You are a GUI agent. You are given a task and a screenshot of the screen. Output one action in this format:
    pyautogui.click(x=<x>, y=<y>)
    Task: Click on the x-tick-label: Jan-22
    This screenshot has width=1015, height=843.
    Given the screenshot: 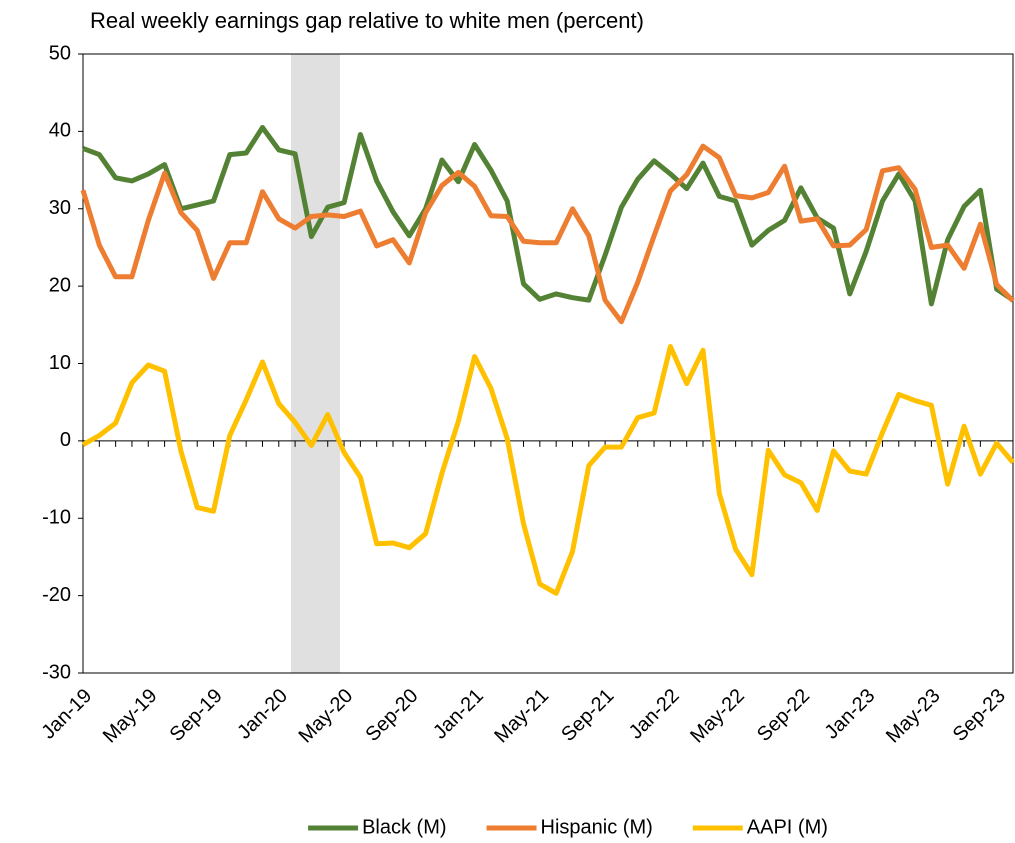 What is the action you would take?
    pyautogui.click(x=654, y=714)
    